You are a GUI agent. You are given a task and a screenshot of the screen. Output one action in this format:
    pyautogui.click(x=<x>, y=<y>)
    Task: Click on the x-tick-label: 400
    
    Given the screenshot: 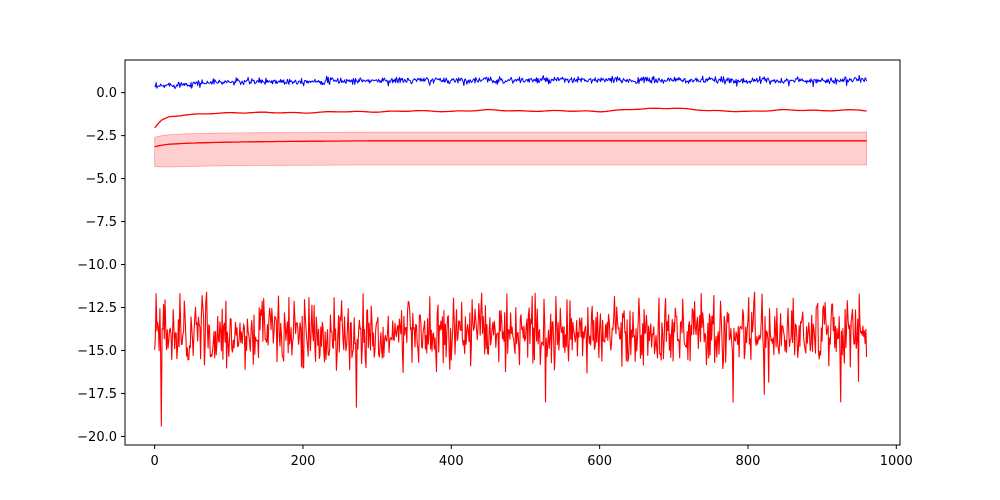 What is the action you would take?
    pyautogui.click(x=451, y=461)
    